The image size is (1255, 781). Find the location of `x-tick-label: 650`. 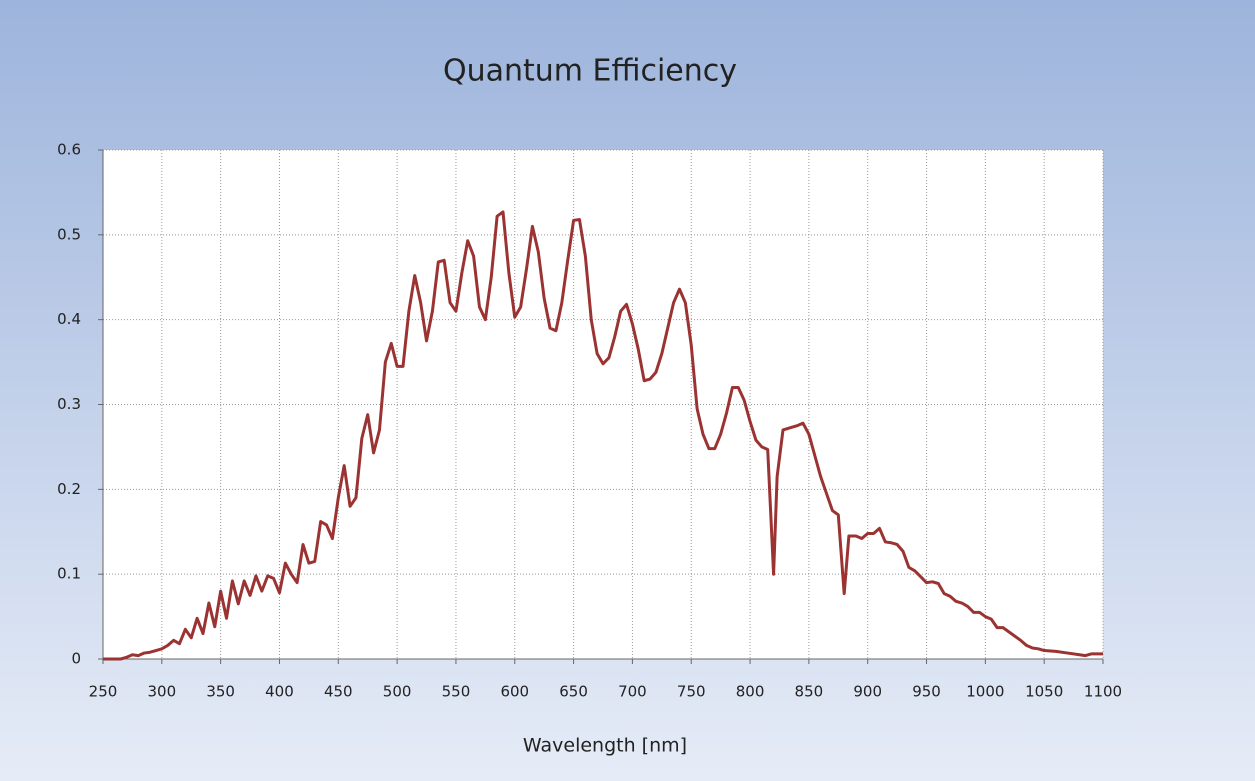

x-tick-label: 650 is located at coordinates (573, 692).